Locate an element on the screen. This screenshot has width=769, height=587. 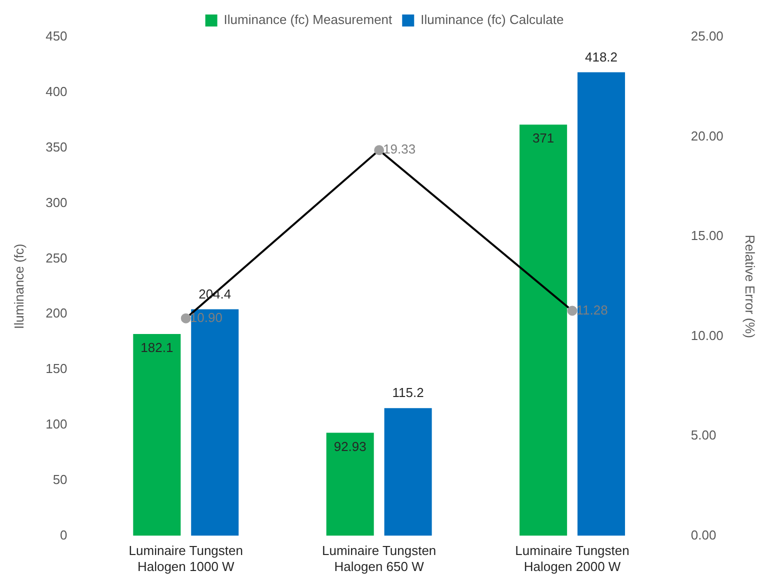
x-tick-label: Luminaire Tungsten Halogen 1000 W is located at coordinates (185, 558).